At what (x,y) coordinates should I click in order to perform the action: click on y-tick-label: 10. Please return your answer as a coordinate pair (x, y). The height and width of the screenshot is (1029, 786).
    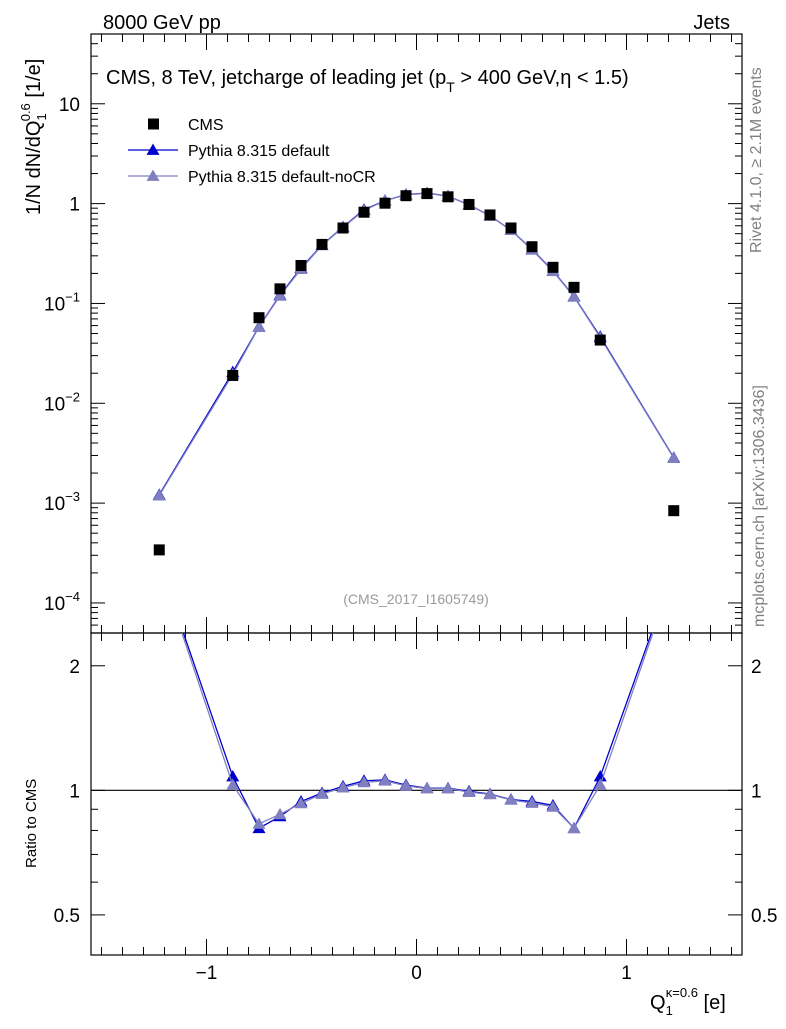
    Looking at the image, I should click on (69, 105).